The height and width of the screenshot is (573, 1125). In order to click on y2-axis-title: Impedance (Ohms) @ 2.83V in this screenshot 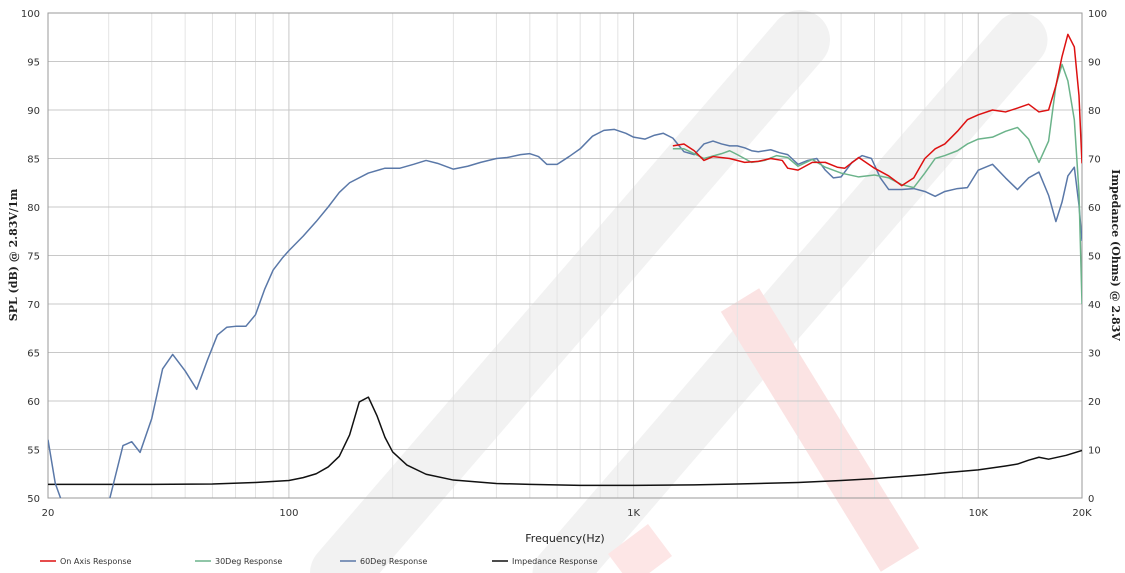, I will do `click(1115, 255)`.